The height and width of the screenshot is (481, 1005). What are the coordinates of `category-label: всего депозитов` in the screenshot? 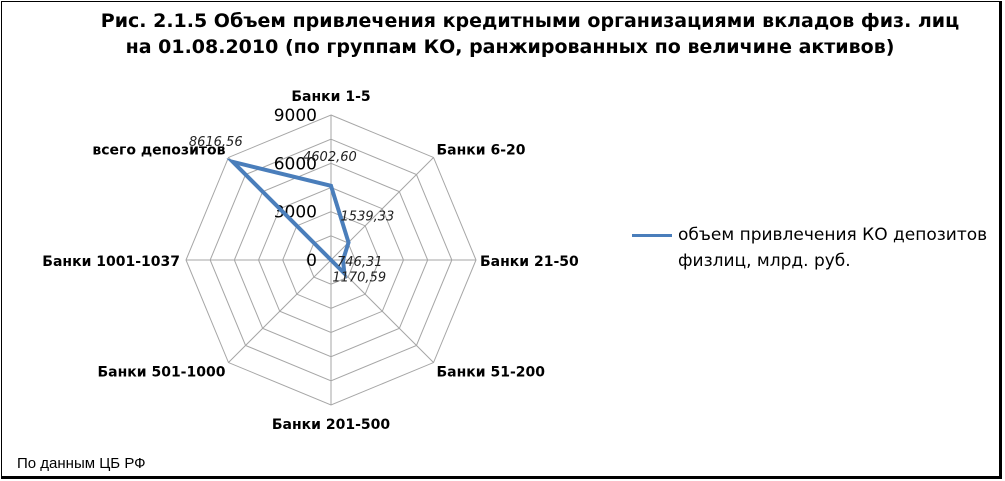 It's located at (158, 150).